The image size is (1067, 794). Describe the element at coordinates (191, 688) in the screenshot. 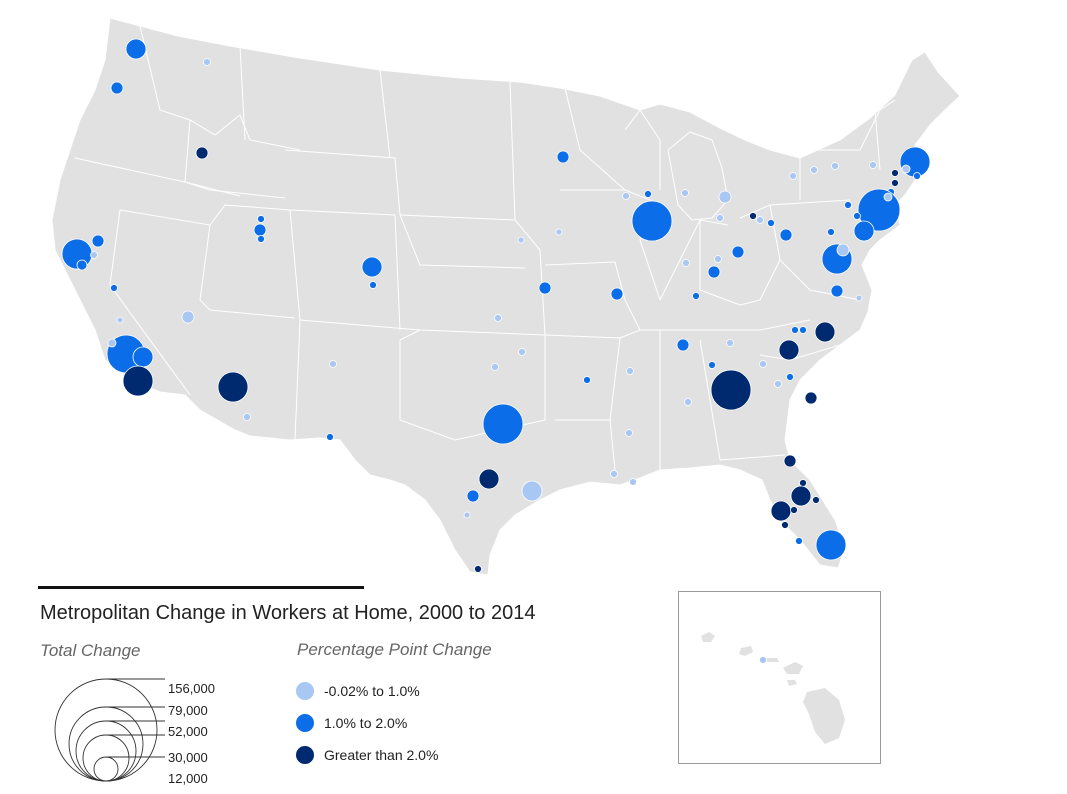

I see `size-label-156000: 156,000` at that location.